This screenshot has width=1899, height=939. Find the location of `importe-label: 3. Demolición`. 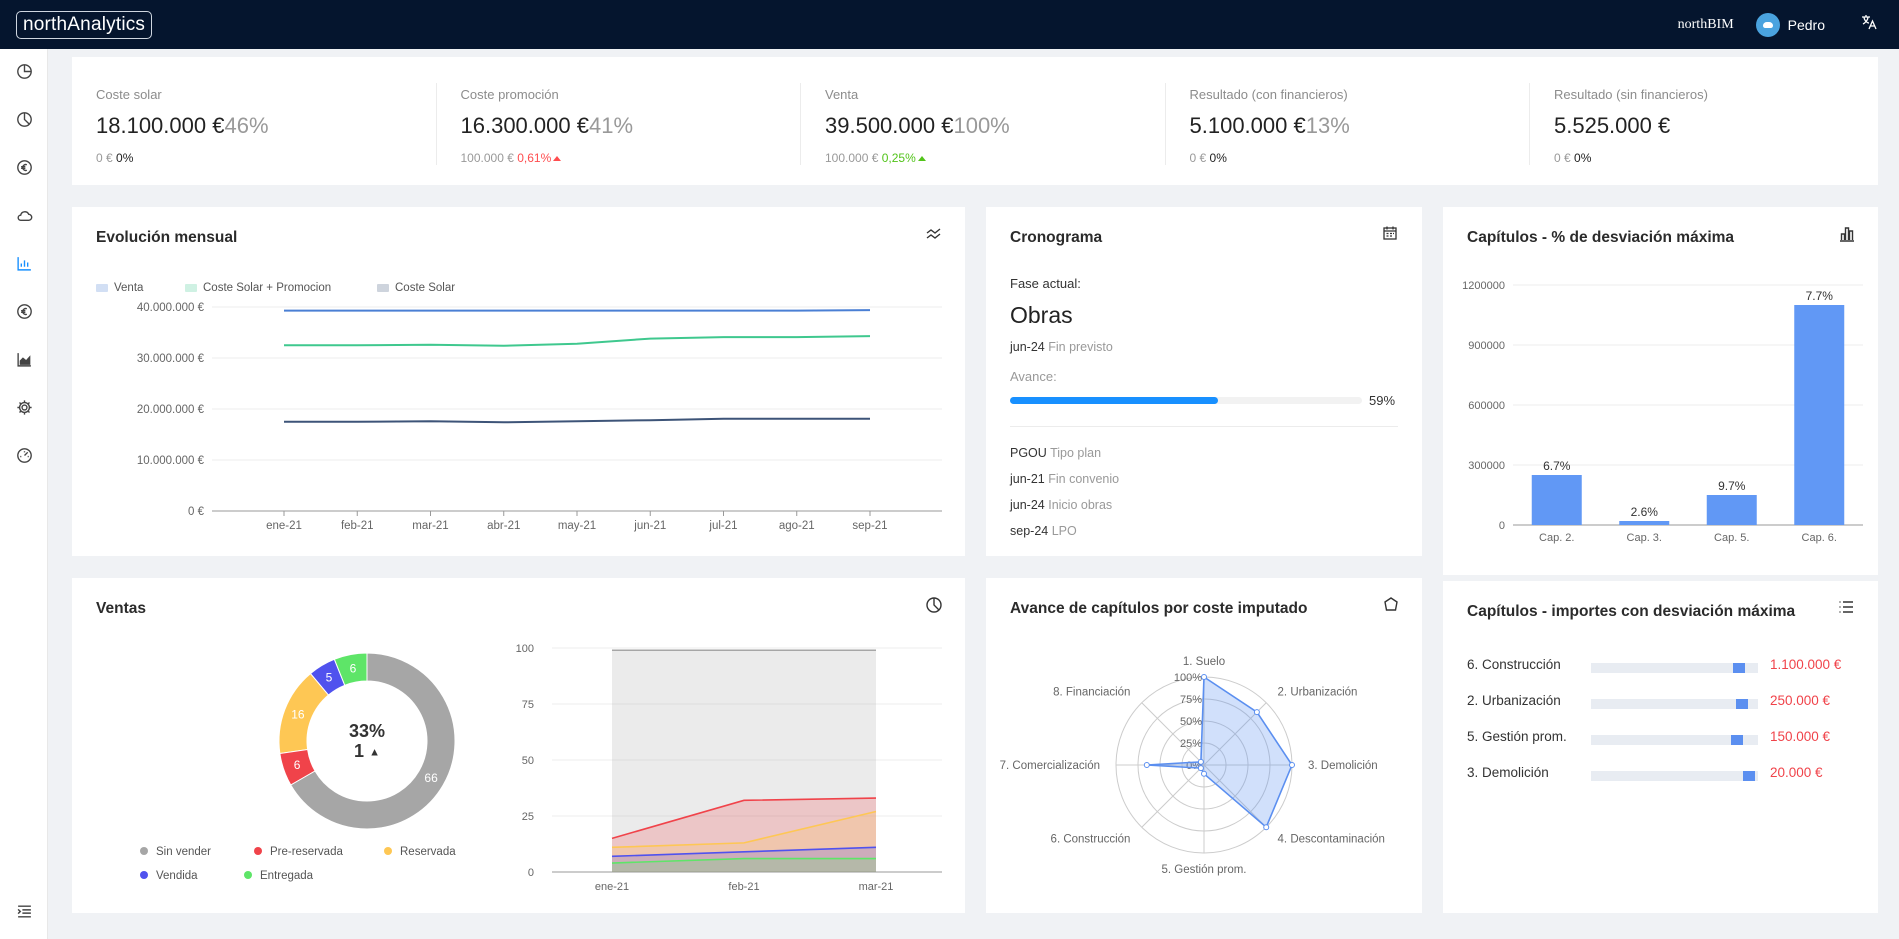

importe-label: 3. Demolición is located at coordinates (1508, 772).